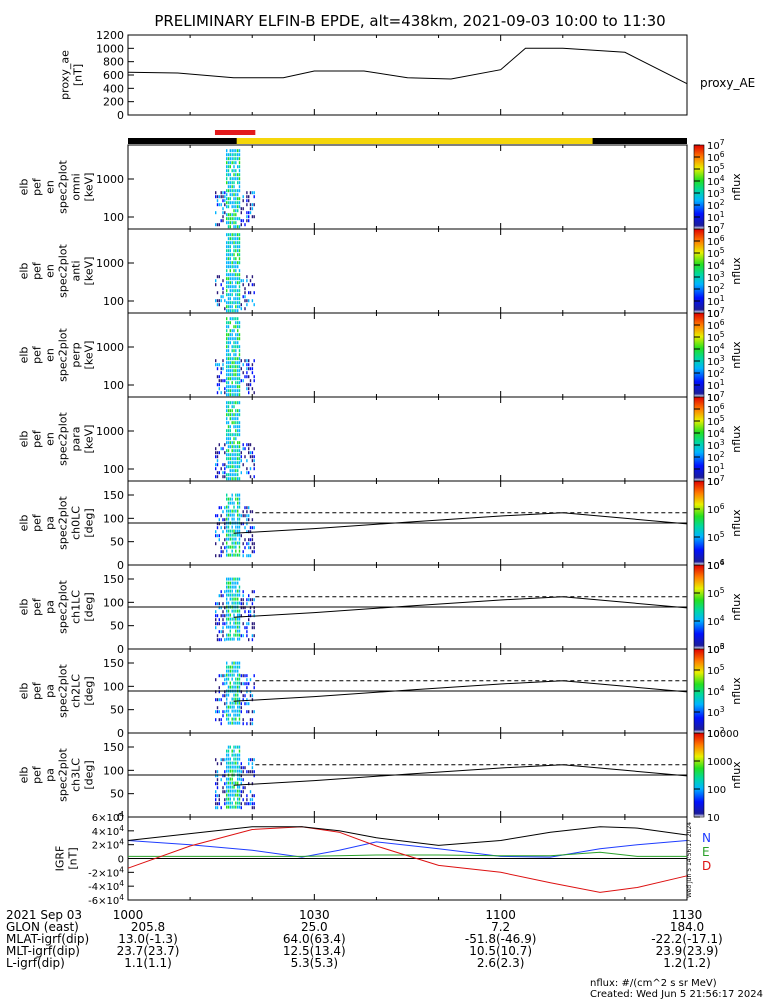  What do you see at coordinates (460, 607) in the screenshot?
I see `loss-cone-line` at bounding box center [460, 607].